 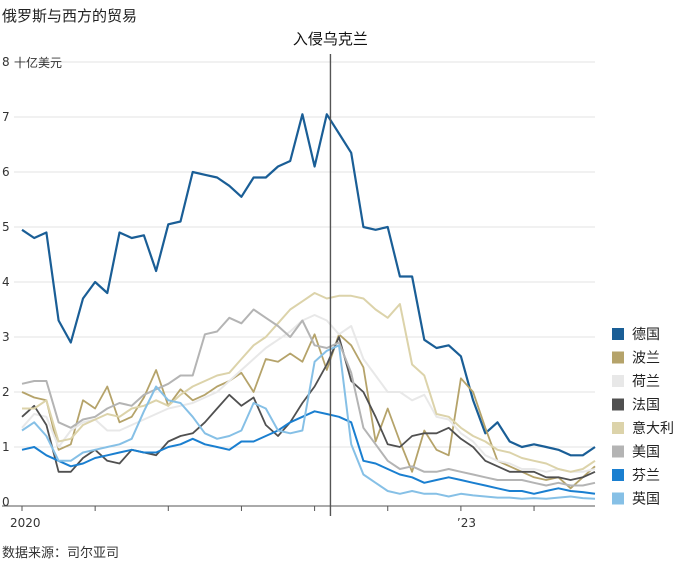 What do you see at coordinates (6, 282) in the screenshot?
I see `y-tick-label: 4` at bounding box center [6, 282].